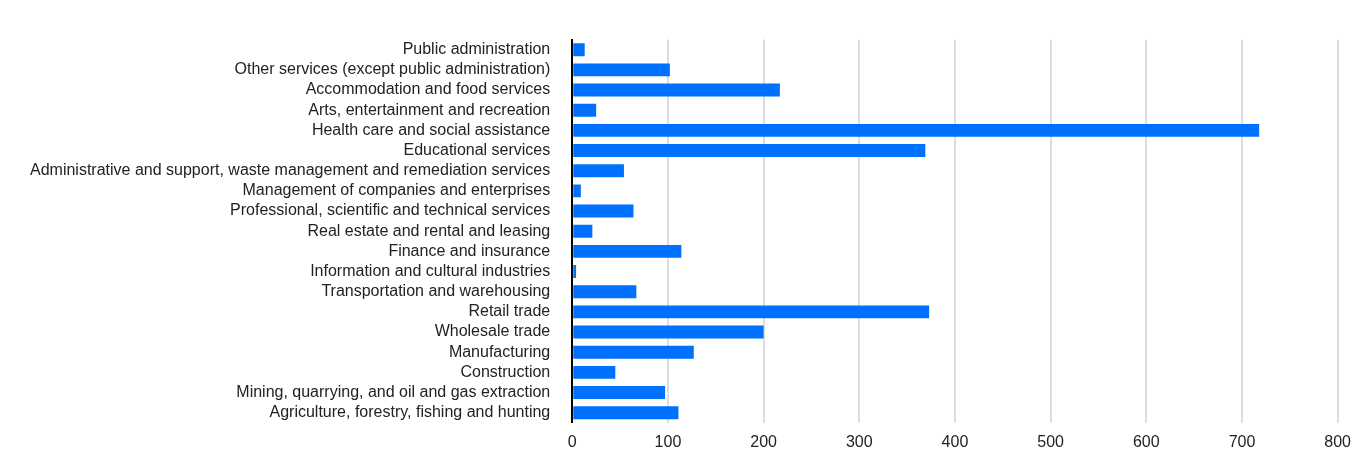 The image size is (1369, 470). Describe the element at coordinates (499, 351) in the screenshot. I see `y-tick-label: Manufacturing` at that location.